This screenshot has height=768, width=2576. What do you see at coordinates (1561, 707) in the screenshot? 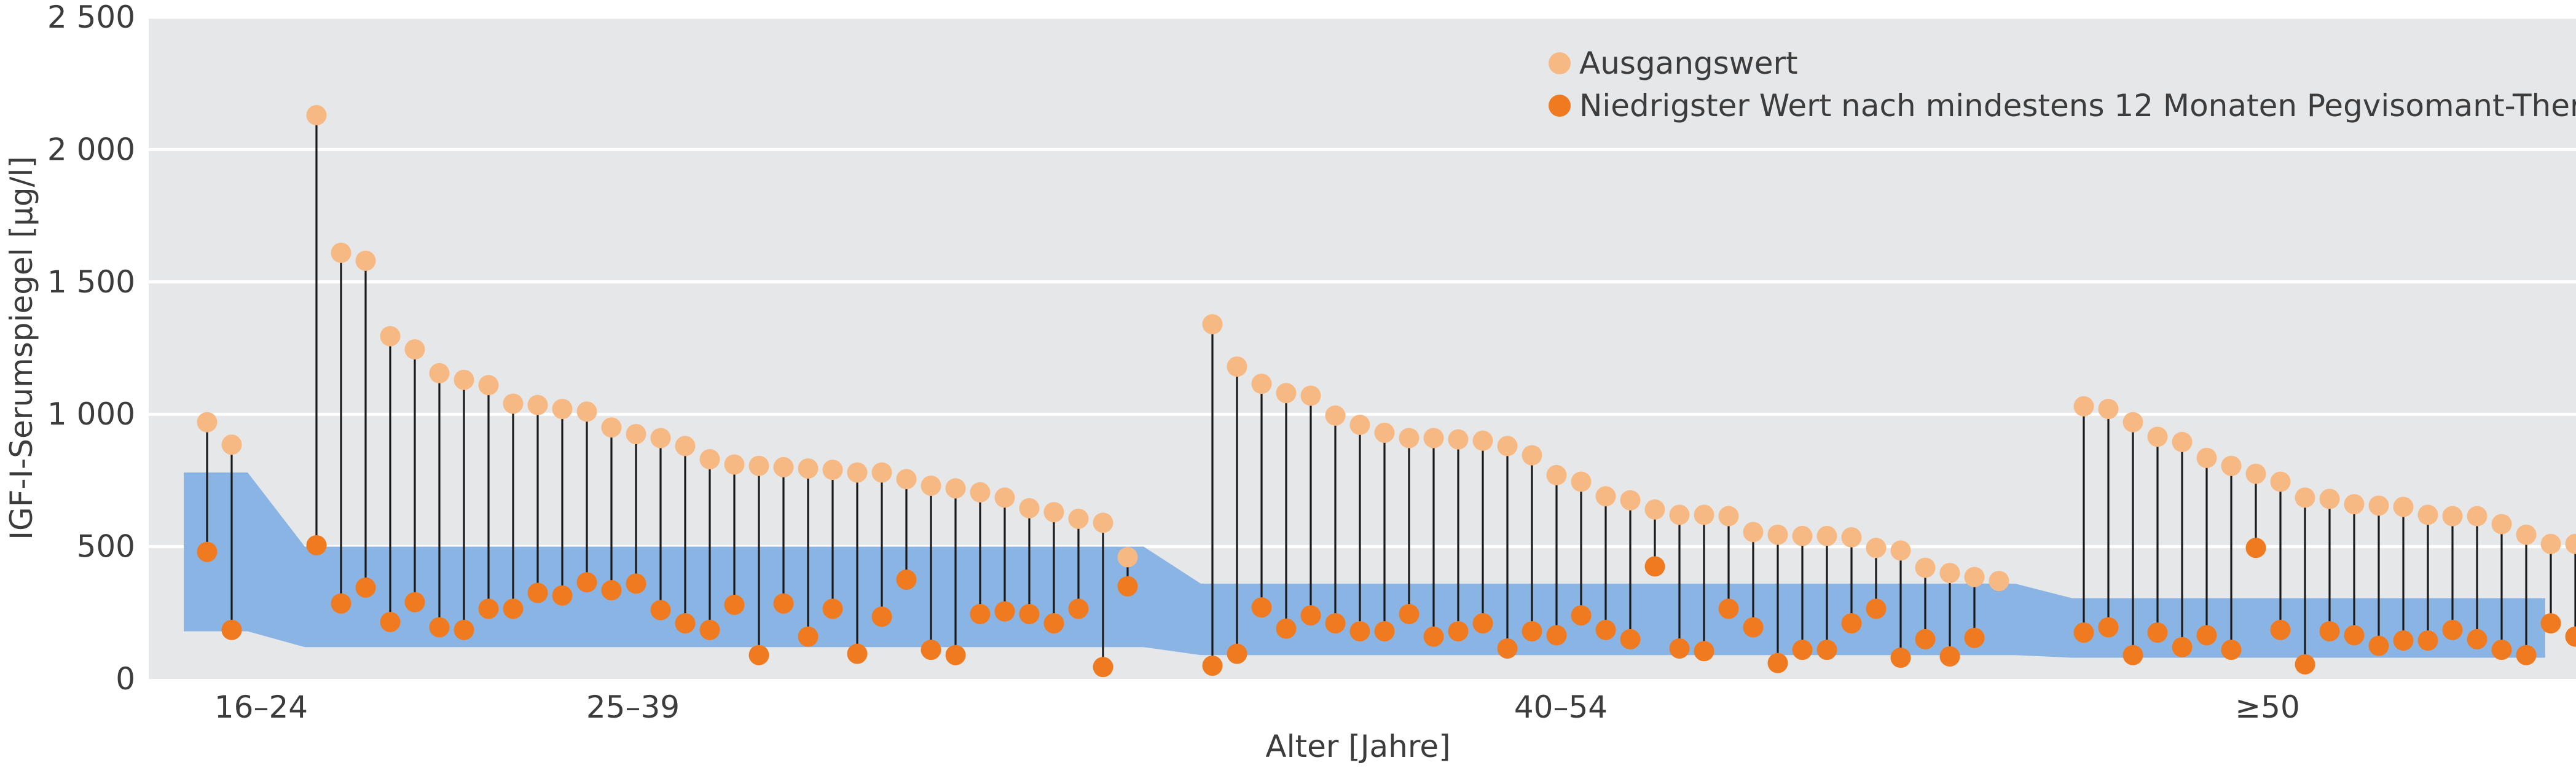
I see `x-group-label: 40–54` at bounding box center [1561, 707].